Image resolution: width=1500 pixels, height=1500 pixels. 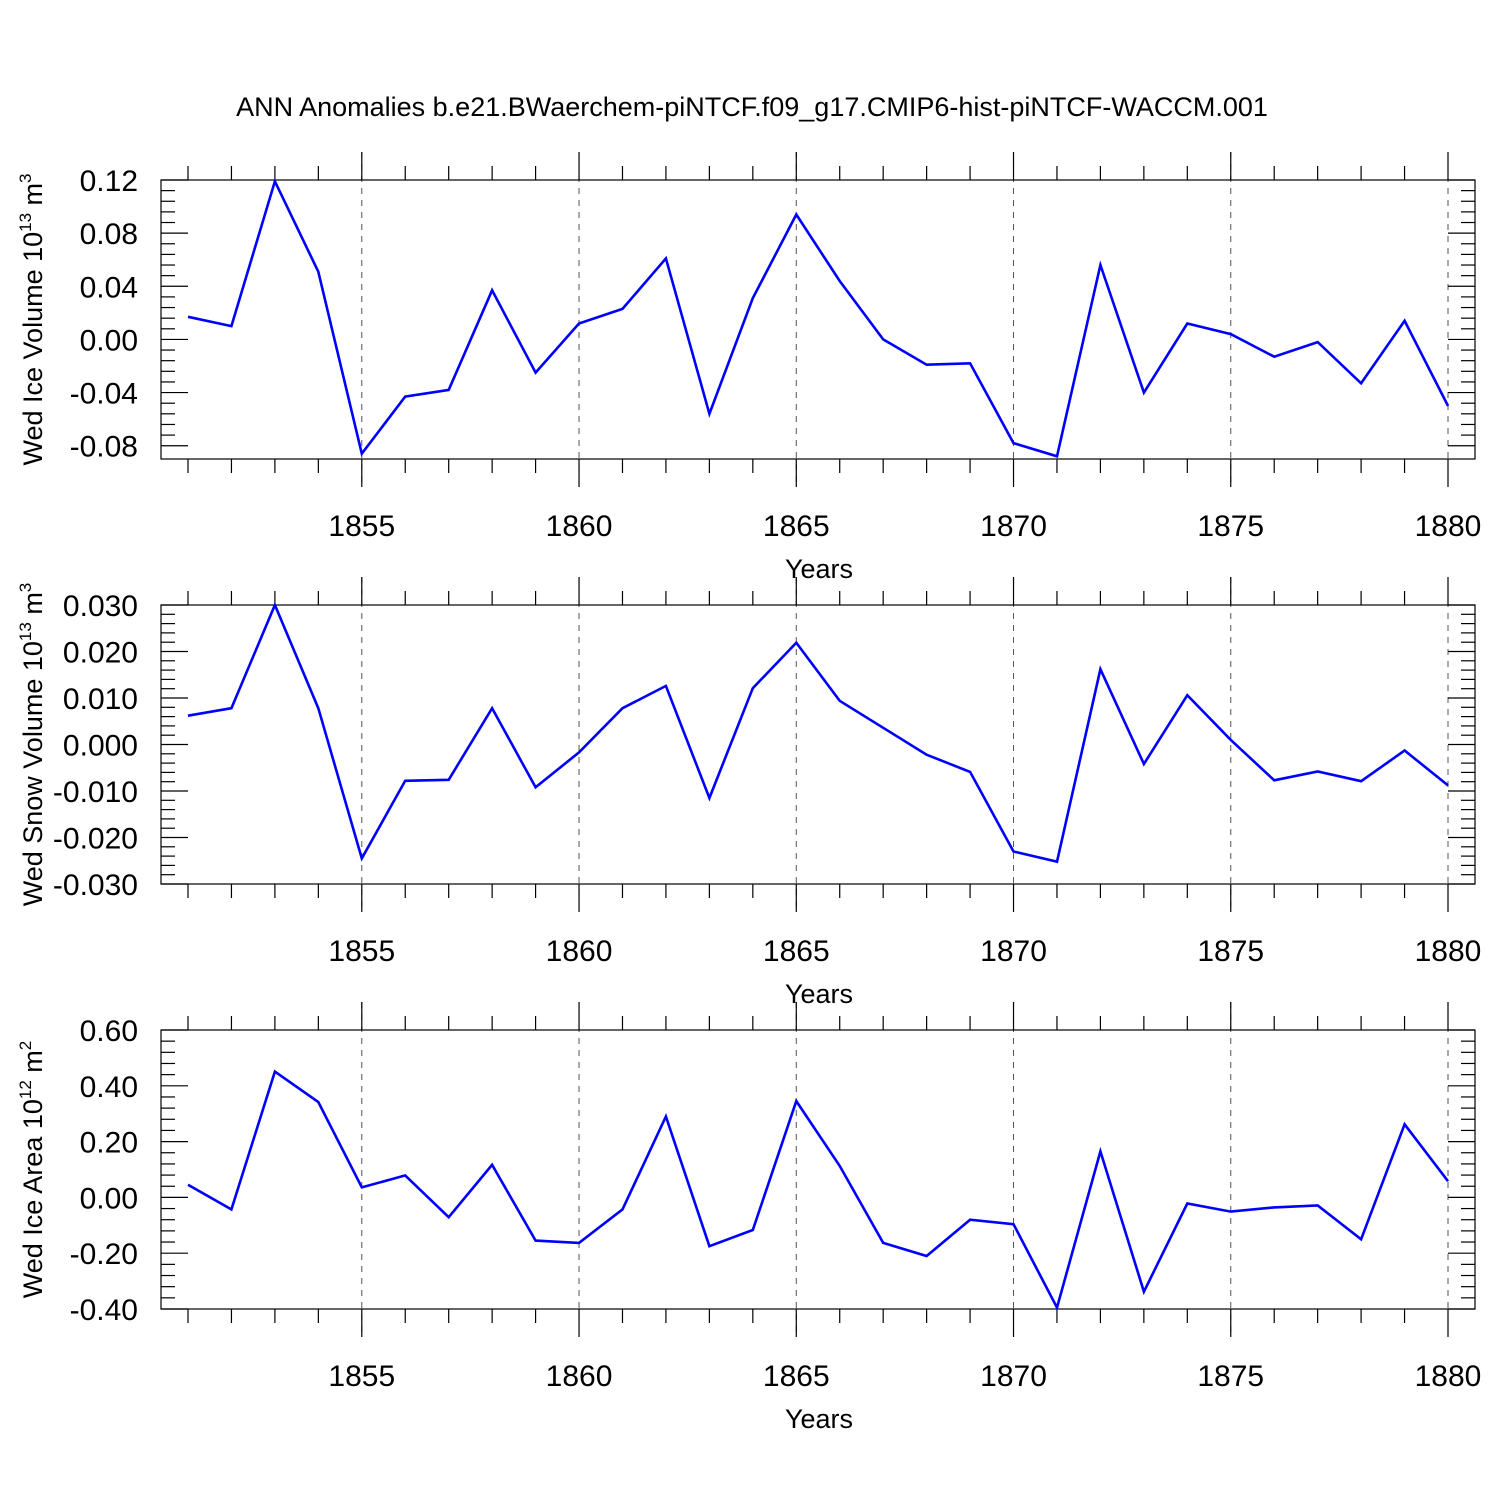 I want to click on y-tick-label: 0.010, so click(x=100, y=699).